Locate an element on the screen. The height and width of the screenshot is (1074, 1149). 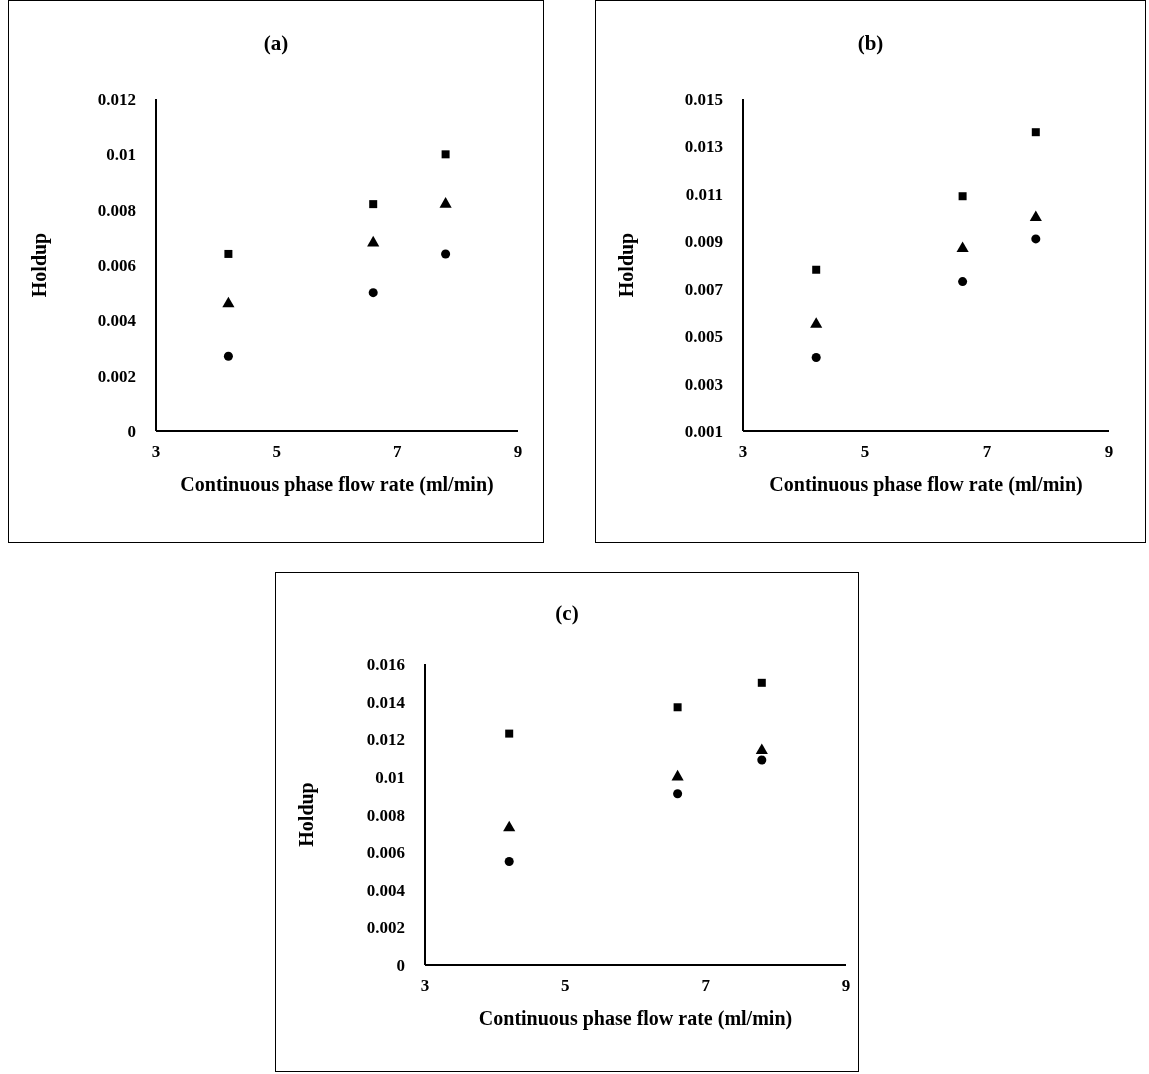
y-tick-label: 0.013 is located at coordinates (703, 147).